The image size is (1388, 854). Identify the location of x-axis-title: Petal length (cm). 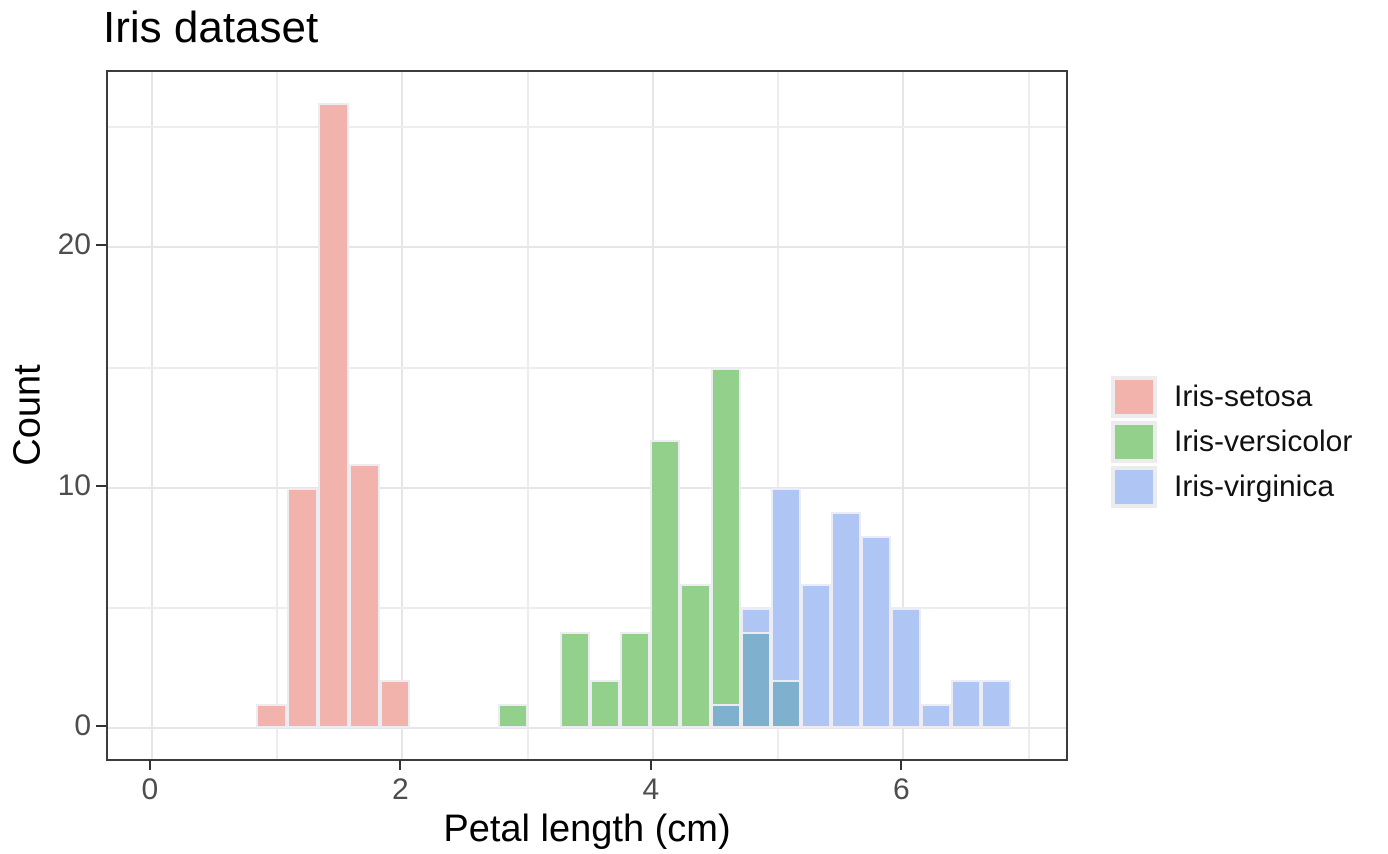
(587, 829).